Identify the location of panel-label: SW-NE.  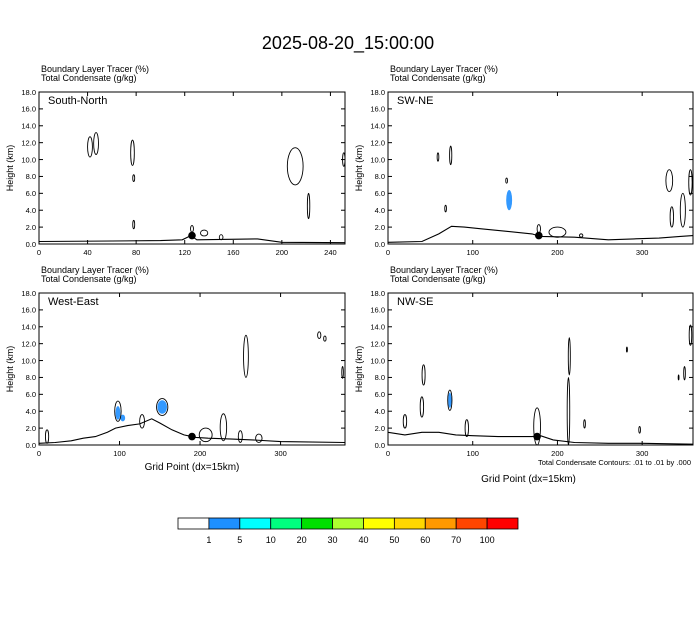
(415, 101).